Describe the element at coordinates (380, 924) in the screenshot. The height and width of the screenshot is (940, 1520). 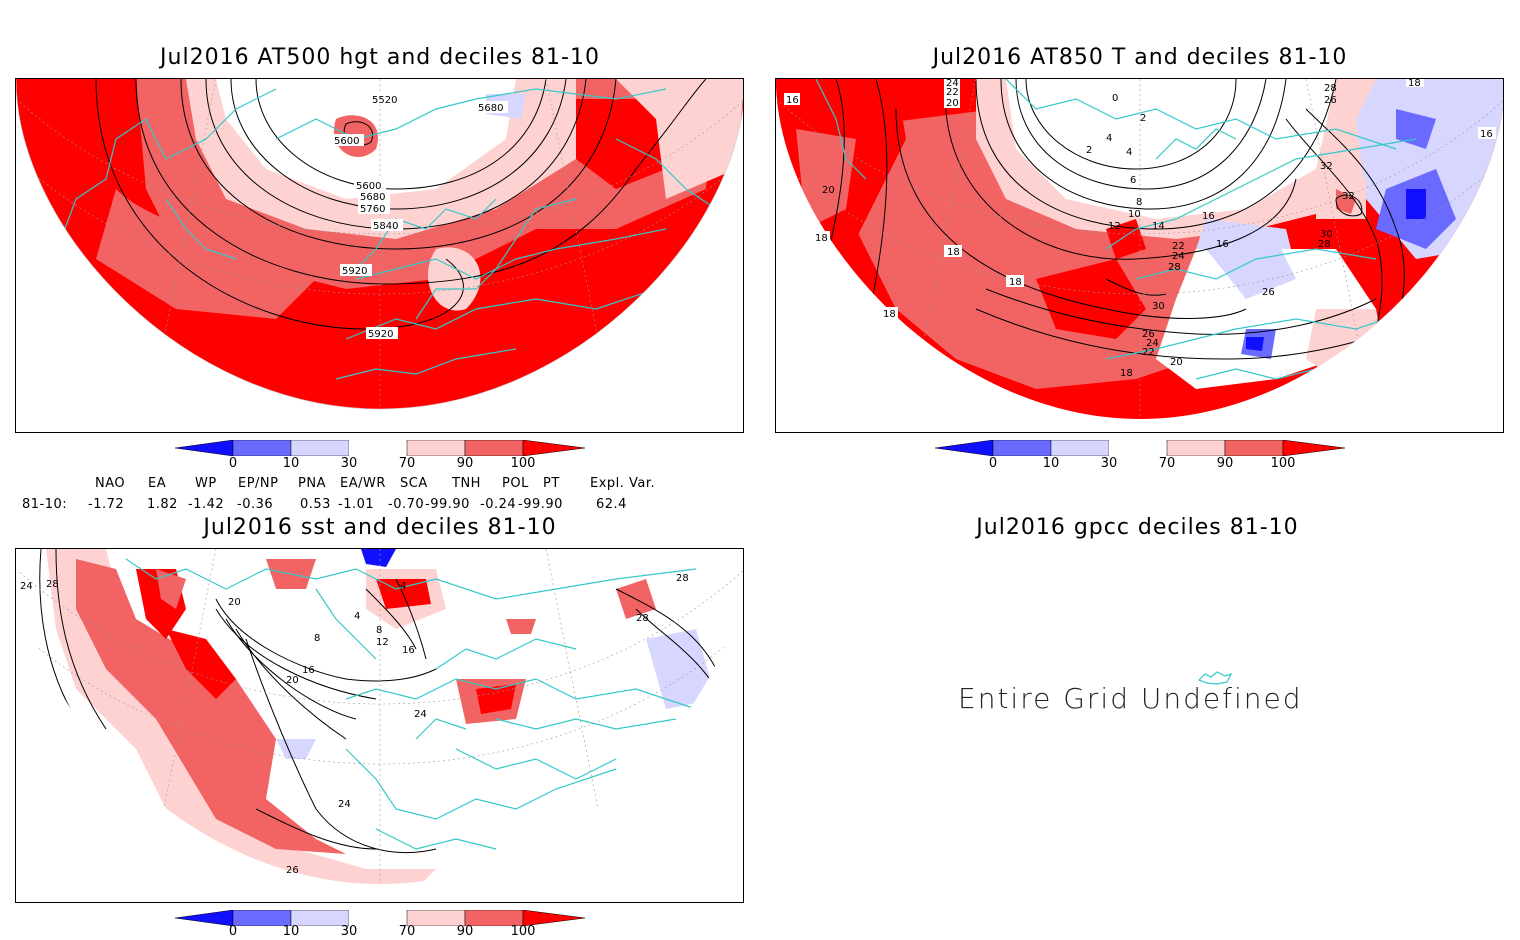
I see `colorbar-panel3: 0 10 30 70 90 100` at that location.